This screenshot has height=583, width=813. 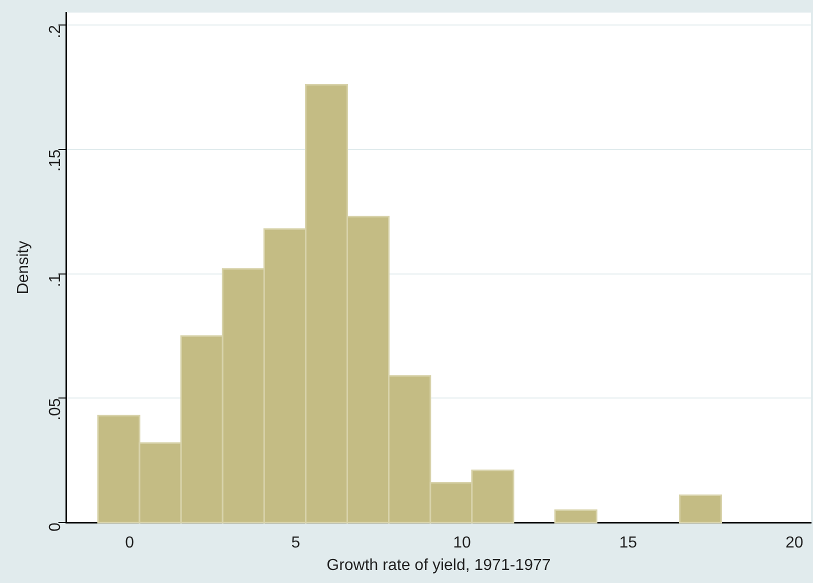 What do you see at coordinates (295, 543) in the screenshot?
I see `x-tick-label: 5` at bounding box center [295, 543].